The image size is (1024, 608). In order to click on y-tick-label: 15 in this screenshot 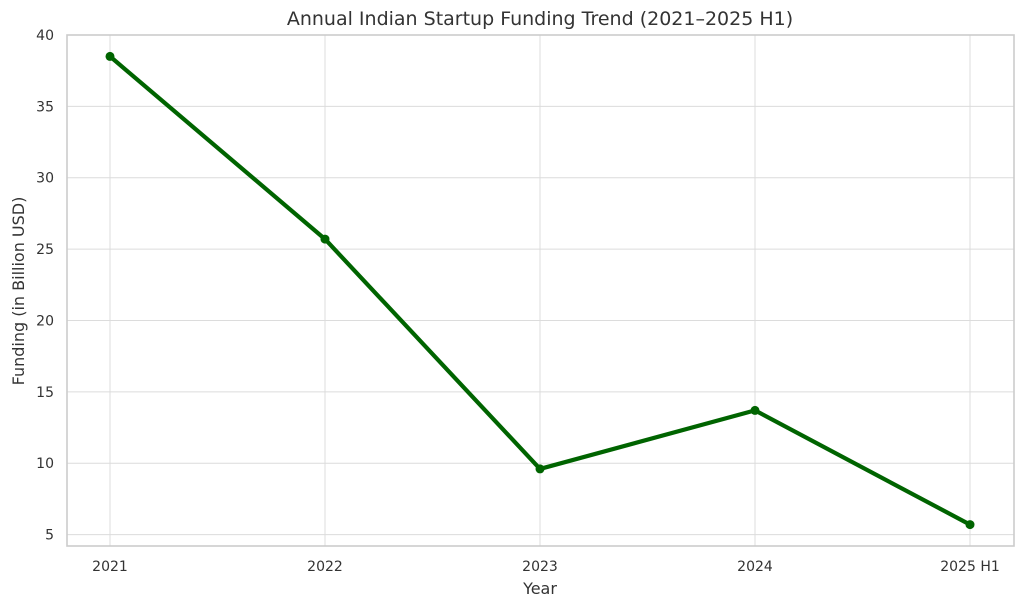, I will do `click(45, 393)`.